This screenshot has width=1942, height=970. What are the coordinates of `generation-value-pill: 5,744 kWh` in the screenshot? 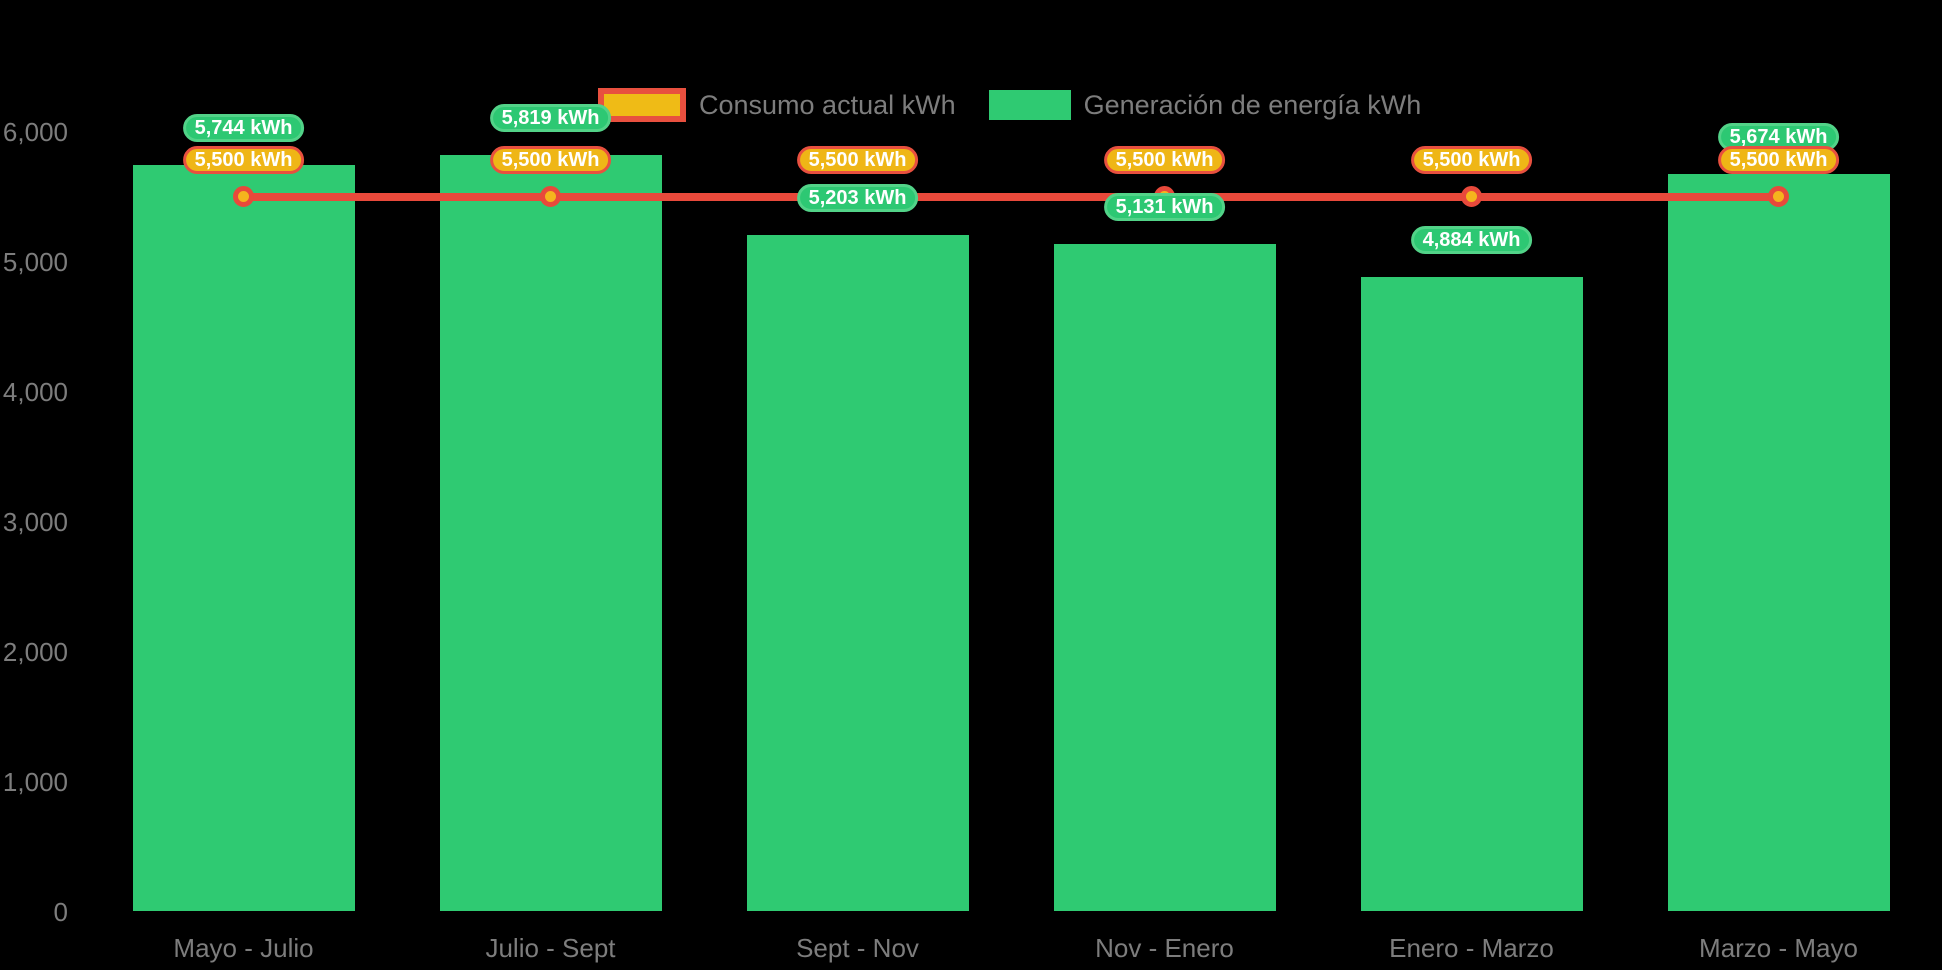 It's located at (243, 127).